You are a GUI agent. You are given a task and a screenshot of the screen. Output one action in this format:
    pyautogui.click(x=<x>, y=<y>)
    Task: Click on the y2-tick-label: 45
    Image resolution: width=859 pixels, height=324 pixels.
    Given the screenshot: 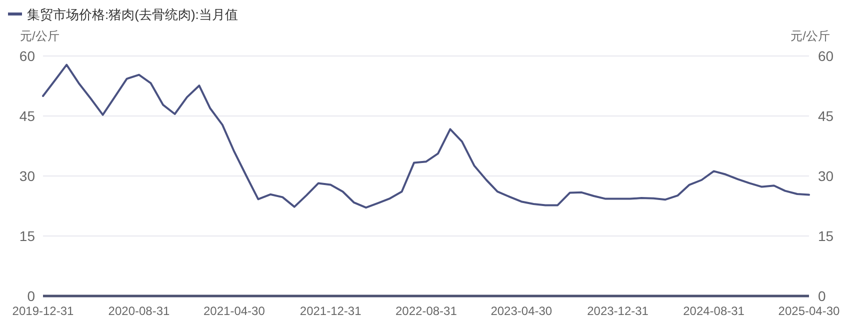 What is the action you would take?
    pyautogui.click(x=826, y=116)
    